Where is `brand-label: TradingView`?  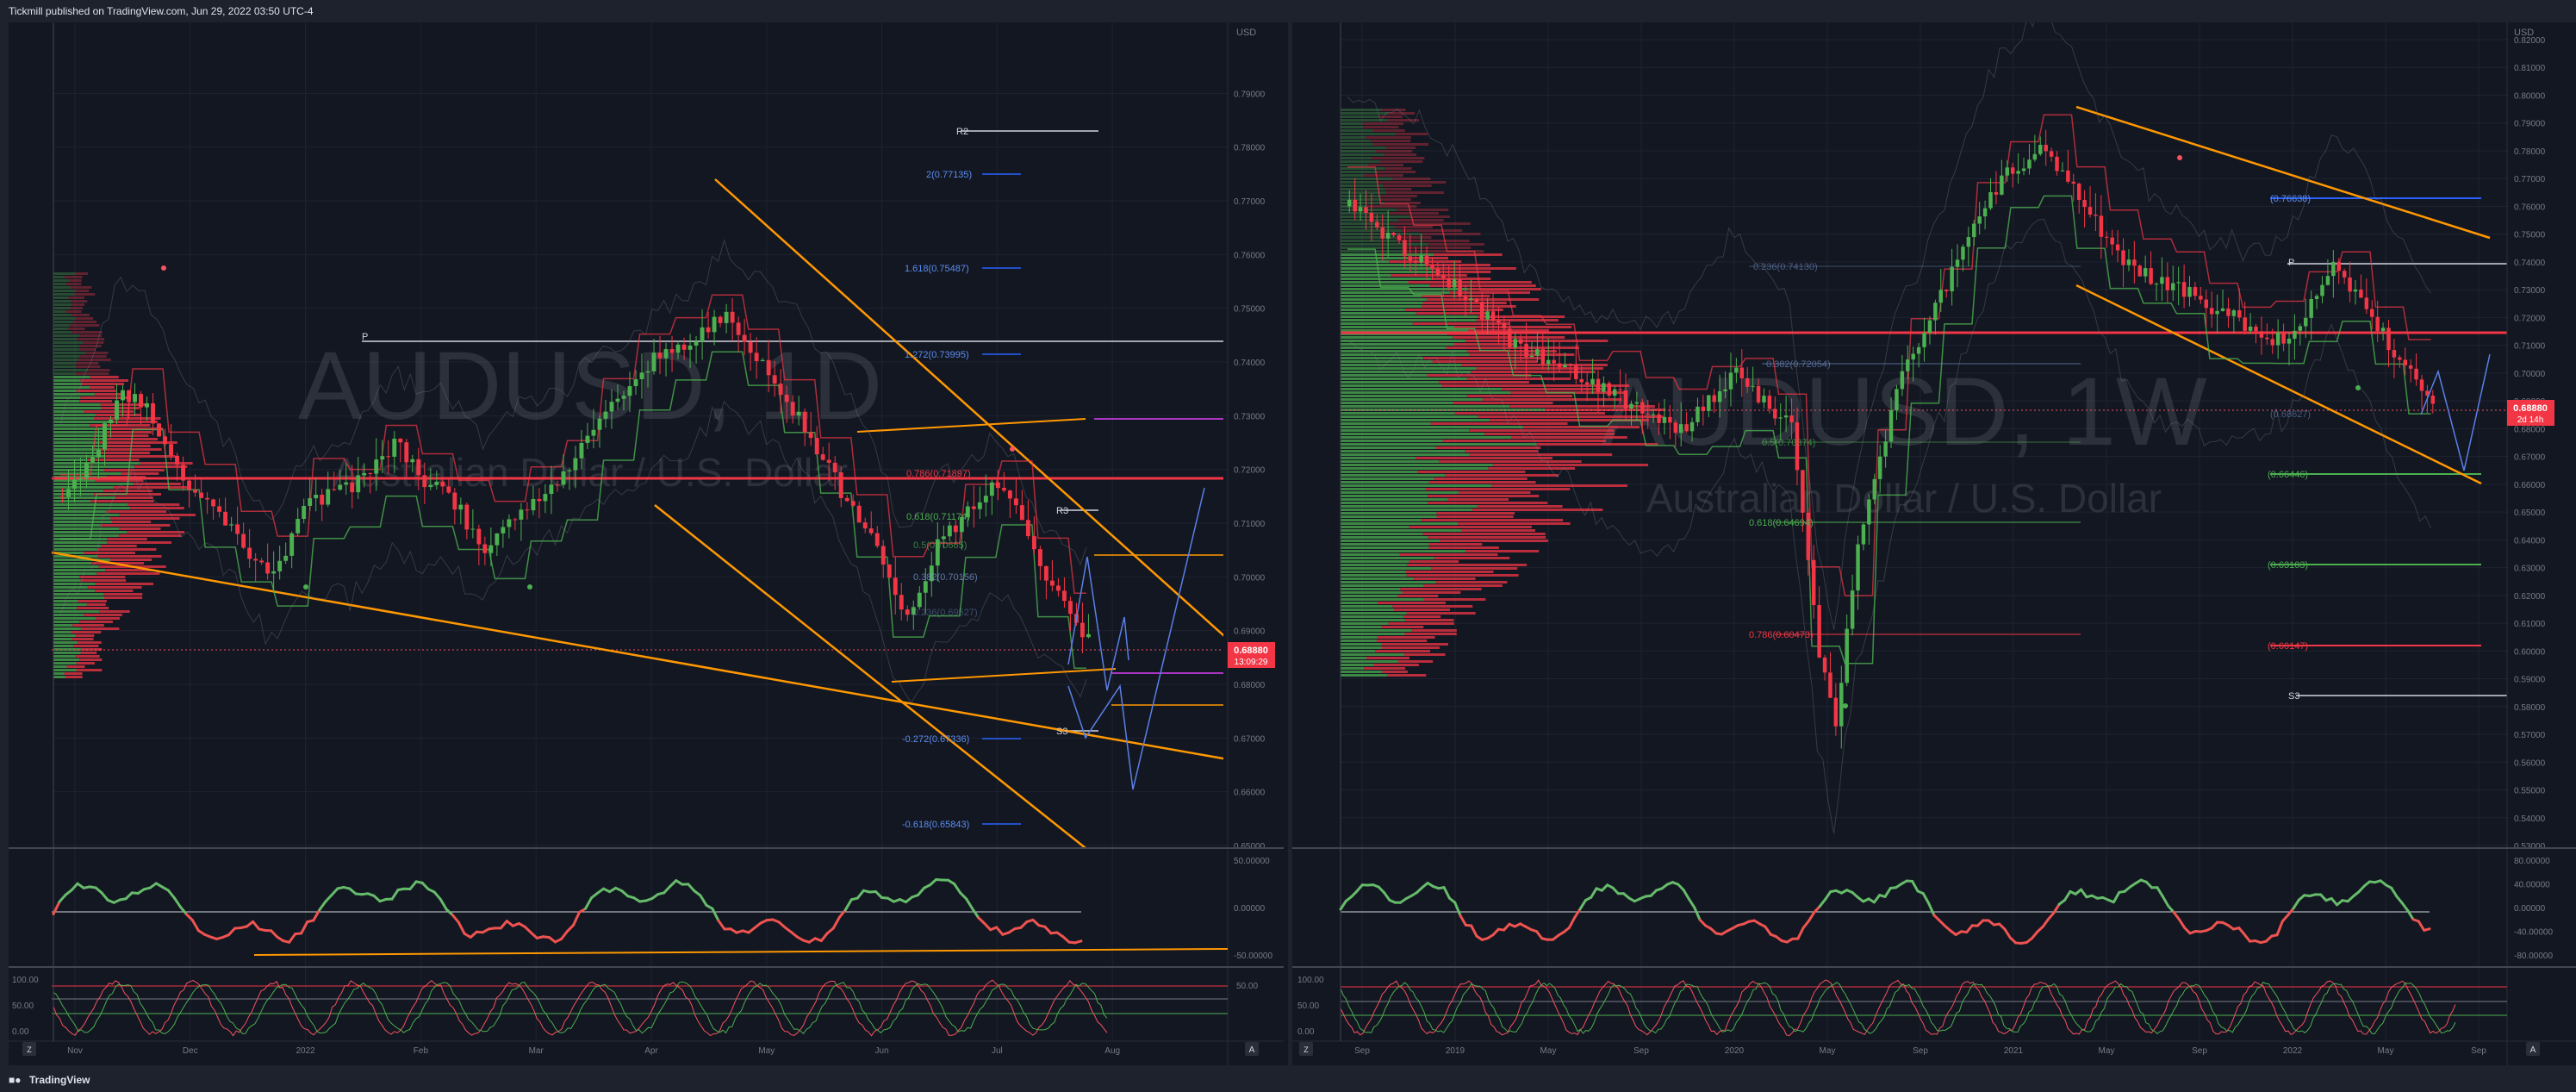
brand-label: TradingView is located at coordinates (59, 1080).